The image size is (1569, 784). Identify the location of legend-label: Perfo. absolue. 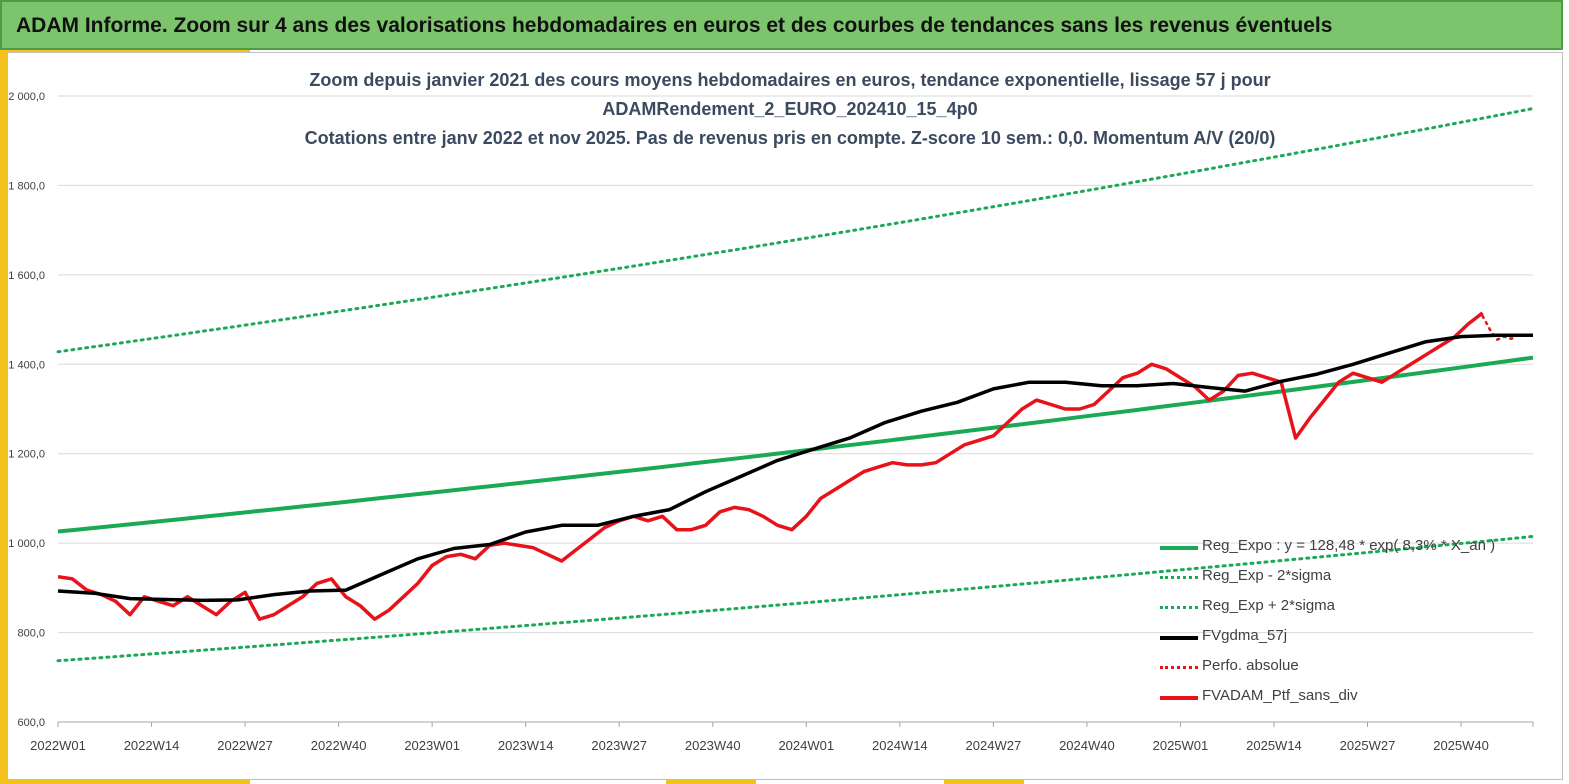
(1250, 665).